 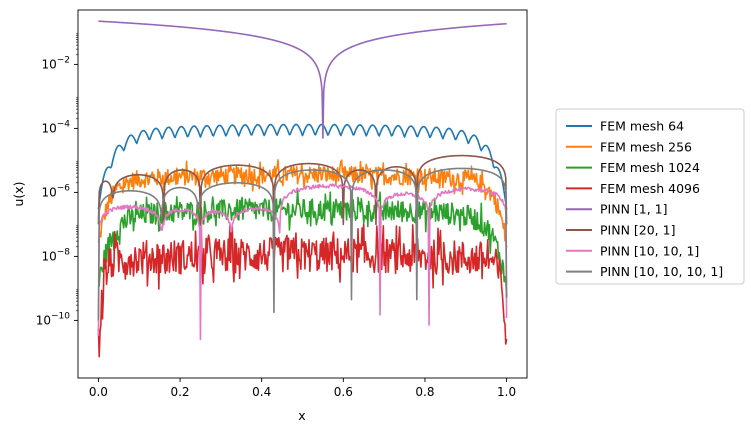 What do you see at coordinates (646, 146) in the screenshot?
I see `legend-label: FEM mesh 256` at bounding box center [646, 146].